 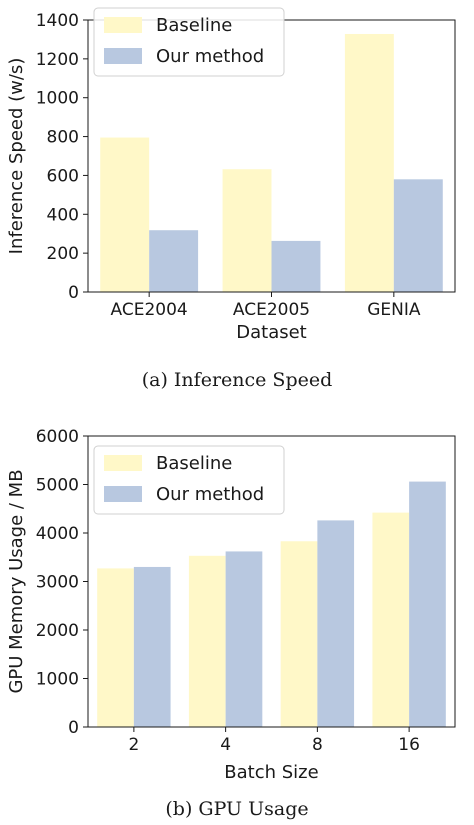 I want to click on y-tick-label: 4000, so click(x=57, y=534).